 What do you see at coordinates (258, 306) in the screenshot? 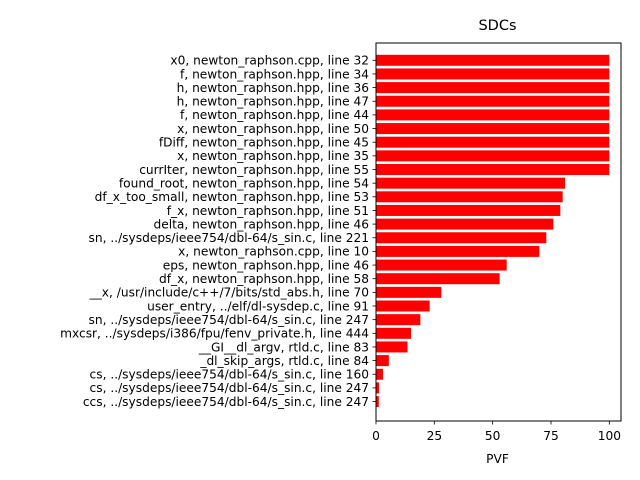
I see `category-label: user_entry, ../elf/dl-sysdep.c, line 91` at bounding box center [258, 306].